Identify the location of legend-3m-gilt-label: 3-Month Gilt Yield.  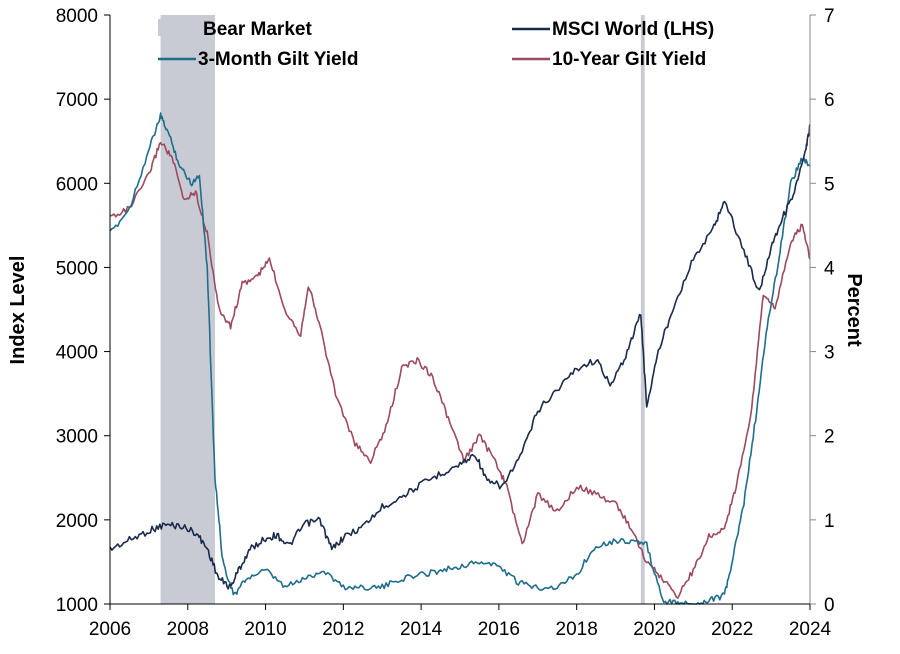
(278, 59).